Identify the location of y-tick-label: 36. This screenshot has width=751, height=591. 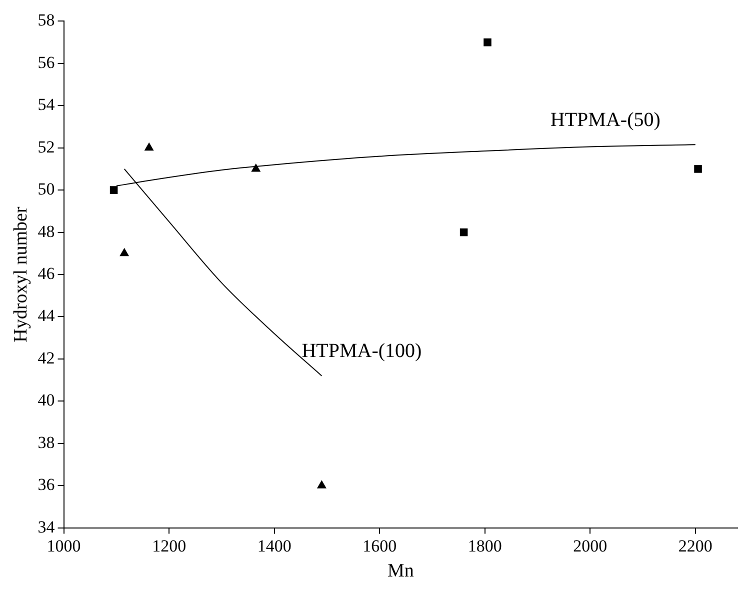
(46, 484).